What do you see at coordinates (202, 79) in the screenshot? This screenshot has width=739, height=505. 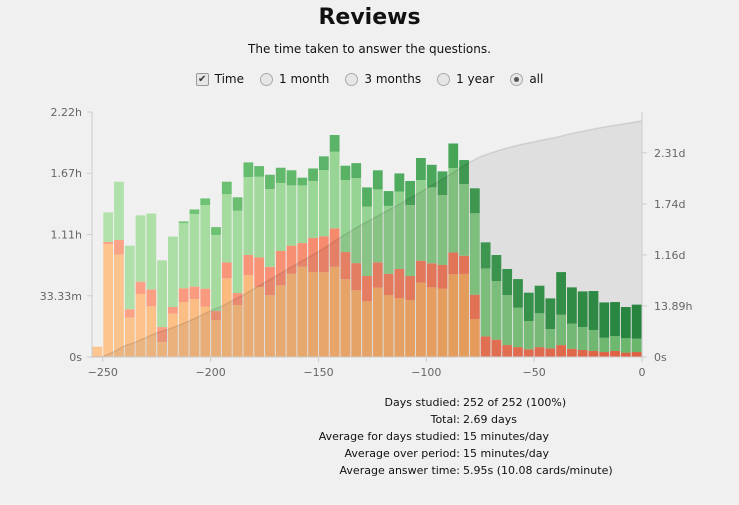 I see `time-checkbox: ✔` at bounding box center [202, 79].